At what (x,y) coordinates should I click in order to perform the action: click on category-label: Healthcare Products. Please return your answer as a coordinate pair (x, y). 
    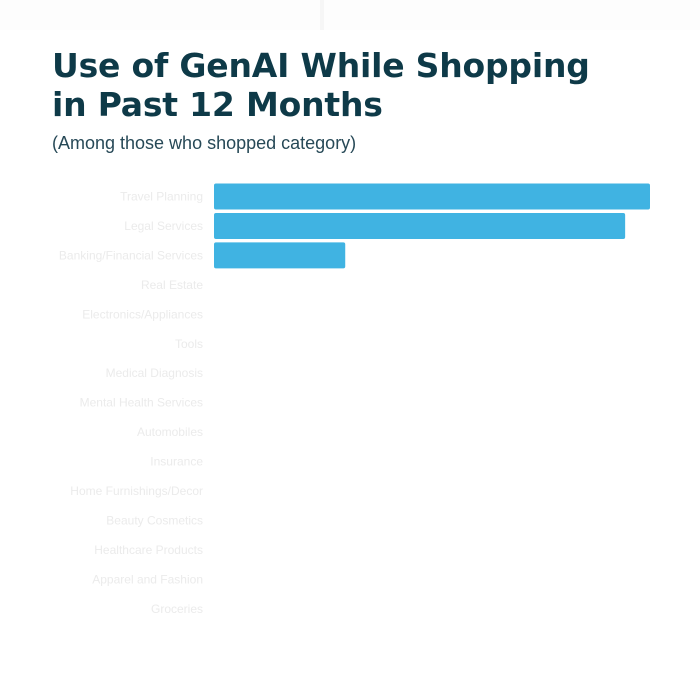
    Looking at the image, I should click on (148, 550).